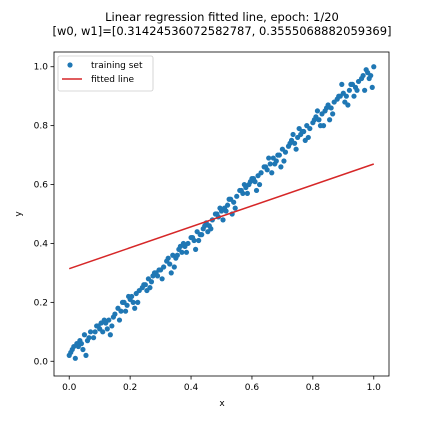  What do you see at coordinates (313, 388) in the screenshot?
I see `x-tick-label: 0.8` at bounding box center [313, 388].